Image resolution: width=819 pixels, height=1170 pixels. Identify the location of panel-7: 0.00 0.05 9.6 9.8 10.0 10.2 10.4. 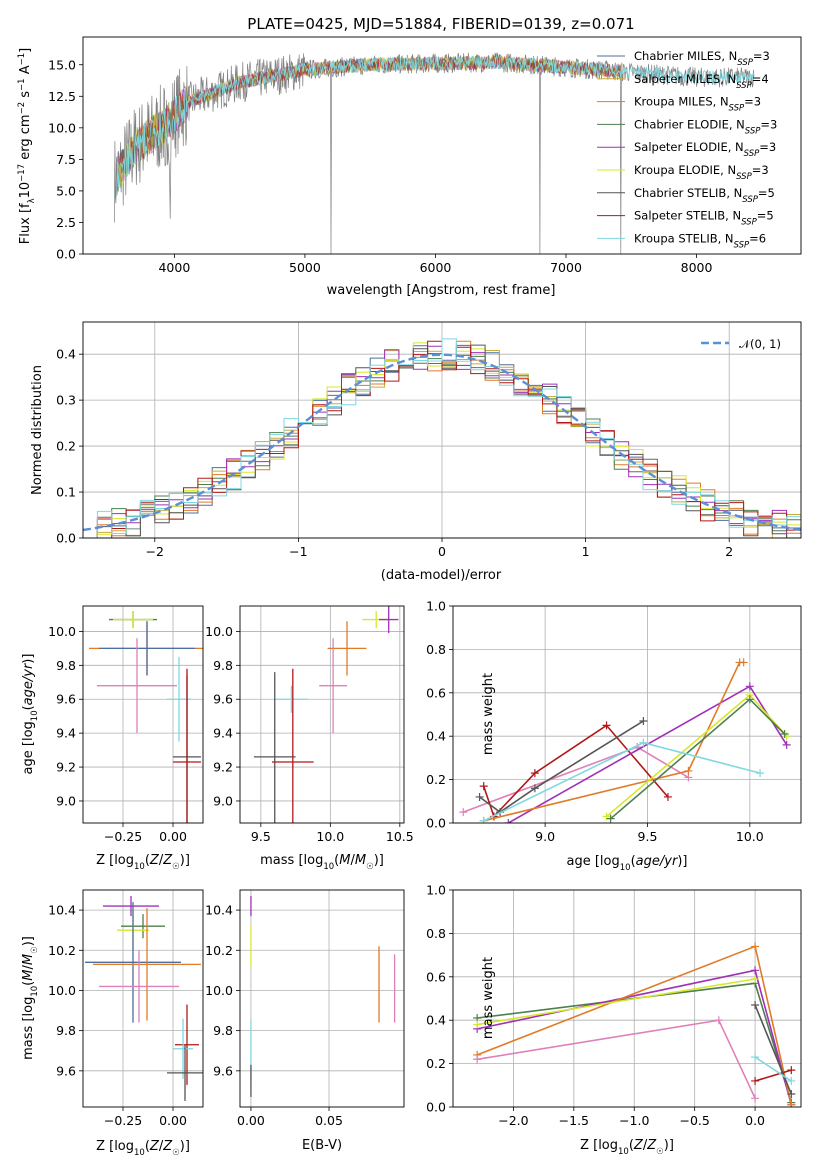
(305, 1008).